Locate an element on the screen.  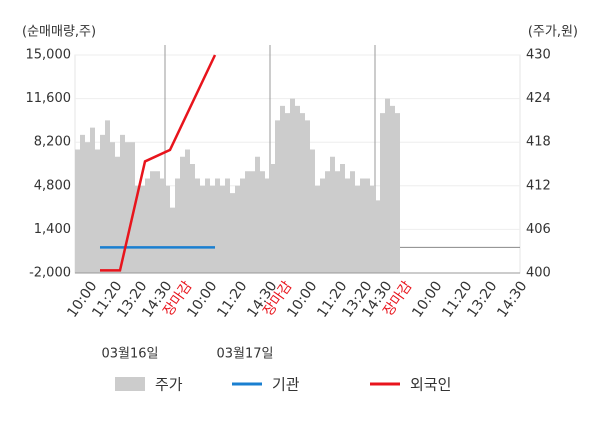
x-tick-label: 11:20 is located at coordinates (232, 299).